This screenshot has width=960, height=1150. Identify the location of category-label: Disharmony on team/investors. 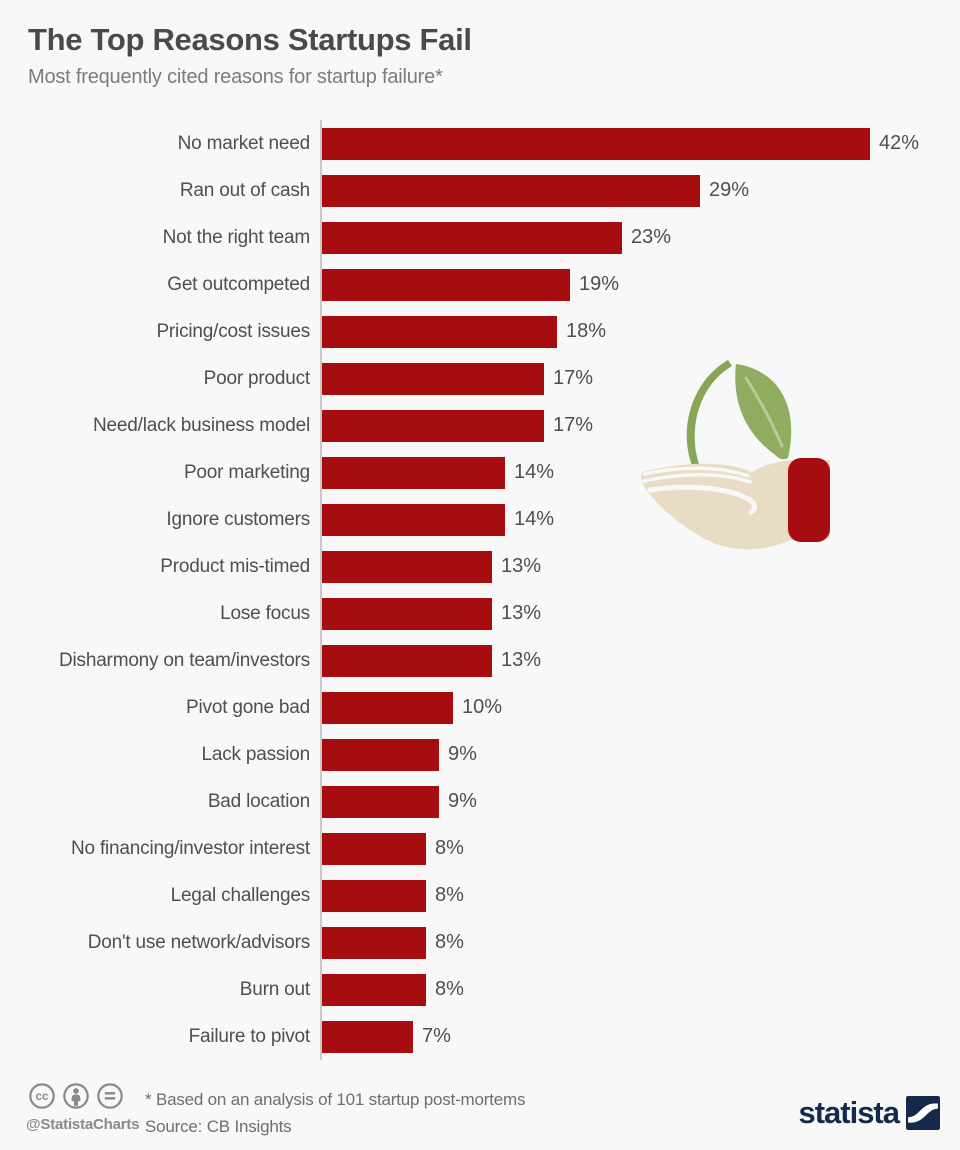
(184, 660).